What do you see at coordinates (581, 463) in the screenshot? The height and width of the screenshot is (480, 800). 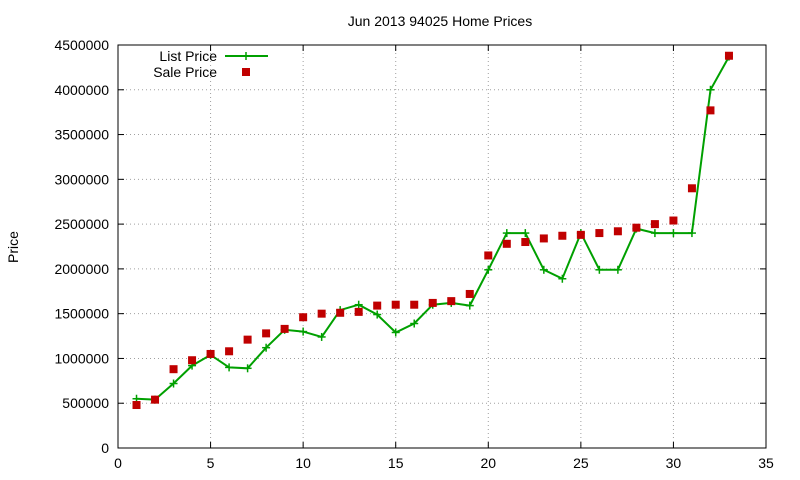 I see `x-tick-label: 25` at bounding box center [581, 463].